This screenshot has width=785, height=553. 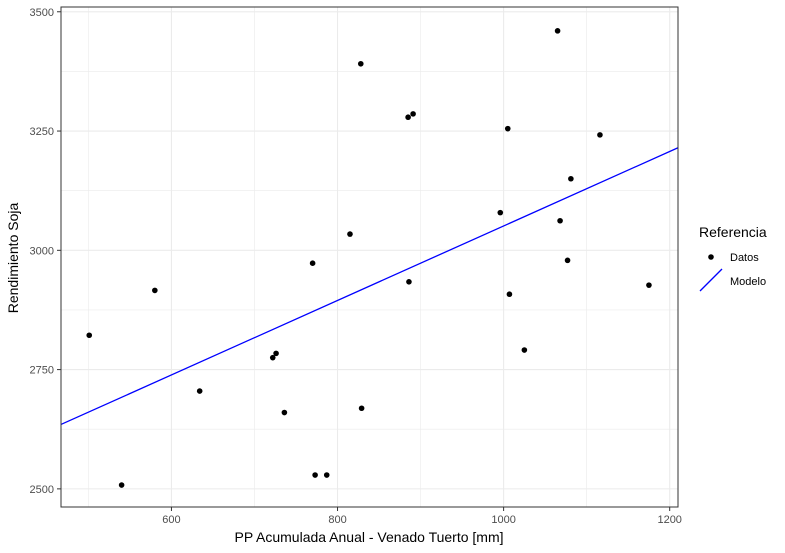 I want to click on legend-title: Referencia, so click(x=733, y=232).